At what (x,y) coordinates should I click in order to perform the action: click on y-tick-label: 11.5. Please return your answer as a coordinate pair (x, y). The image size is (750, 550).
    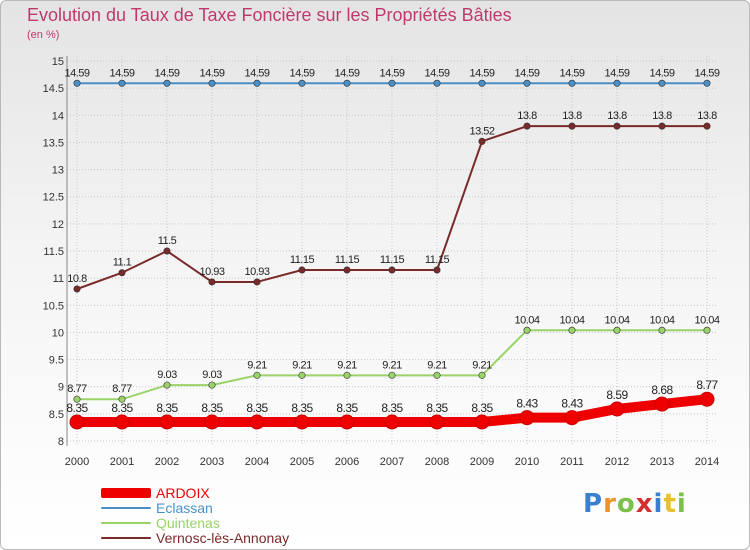
    Looking at the image, I should click on (53, 252).